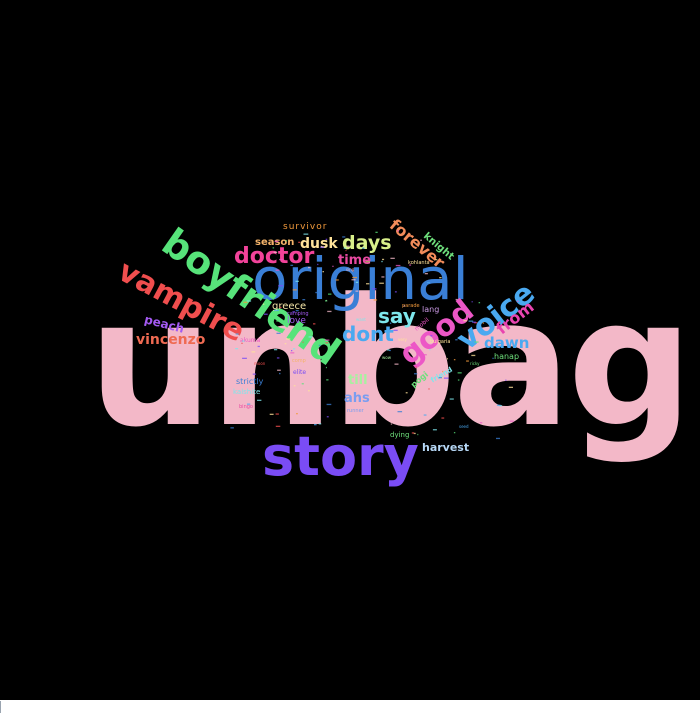 The image size is (700, 713). What do you see at coordinates (464, 426) in the screenshot?
I see `word-seed: seed` at bounding box center [464, 426].